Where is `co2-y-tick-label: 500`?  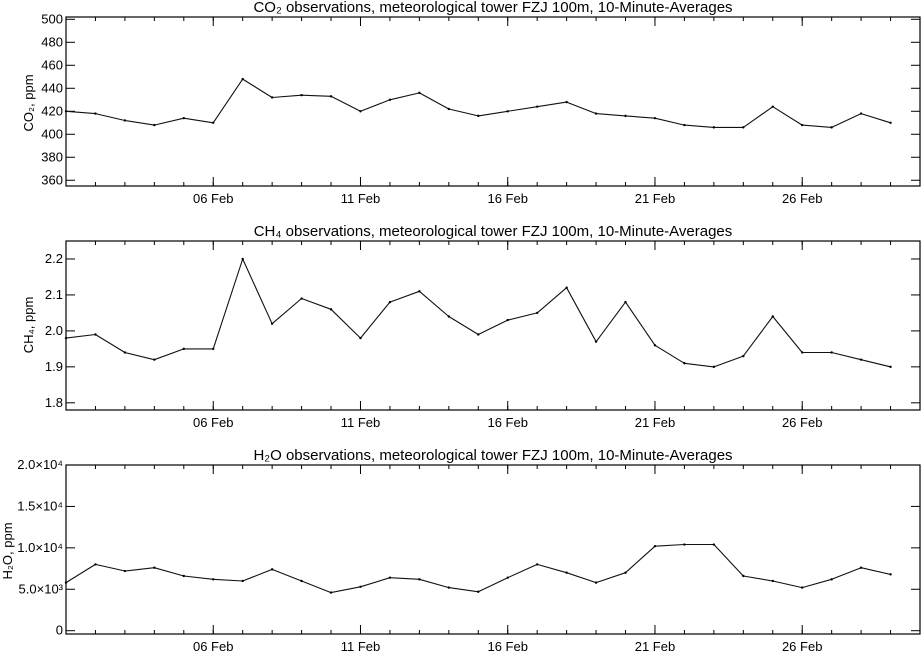
co2-y-tick-label: 500 is located at coordinates (52, 18).